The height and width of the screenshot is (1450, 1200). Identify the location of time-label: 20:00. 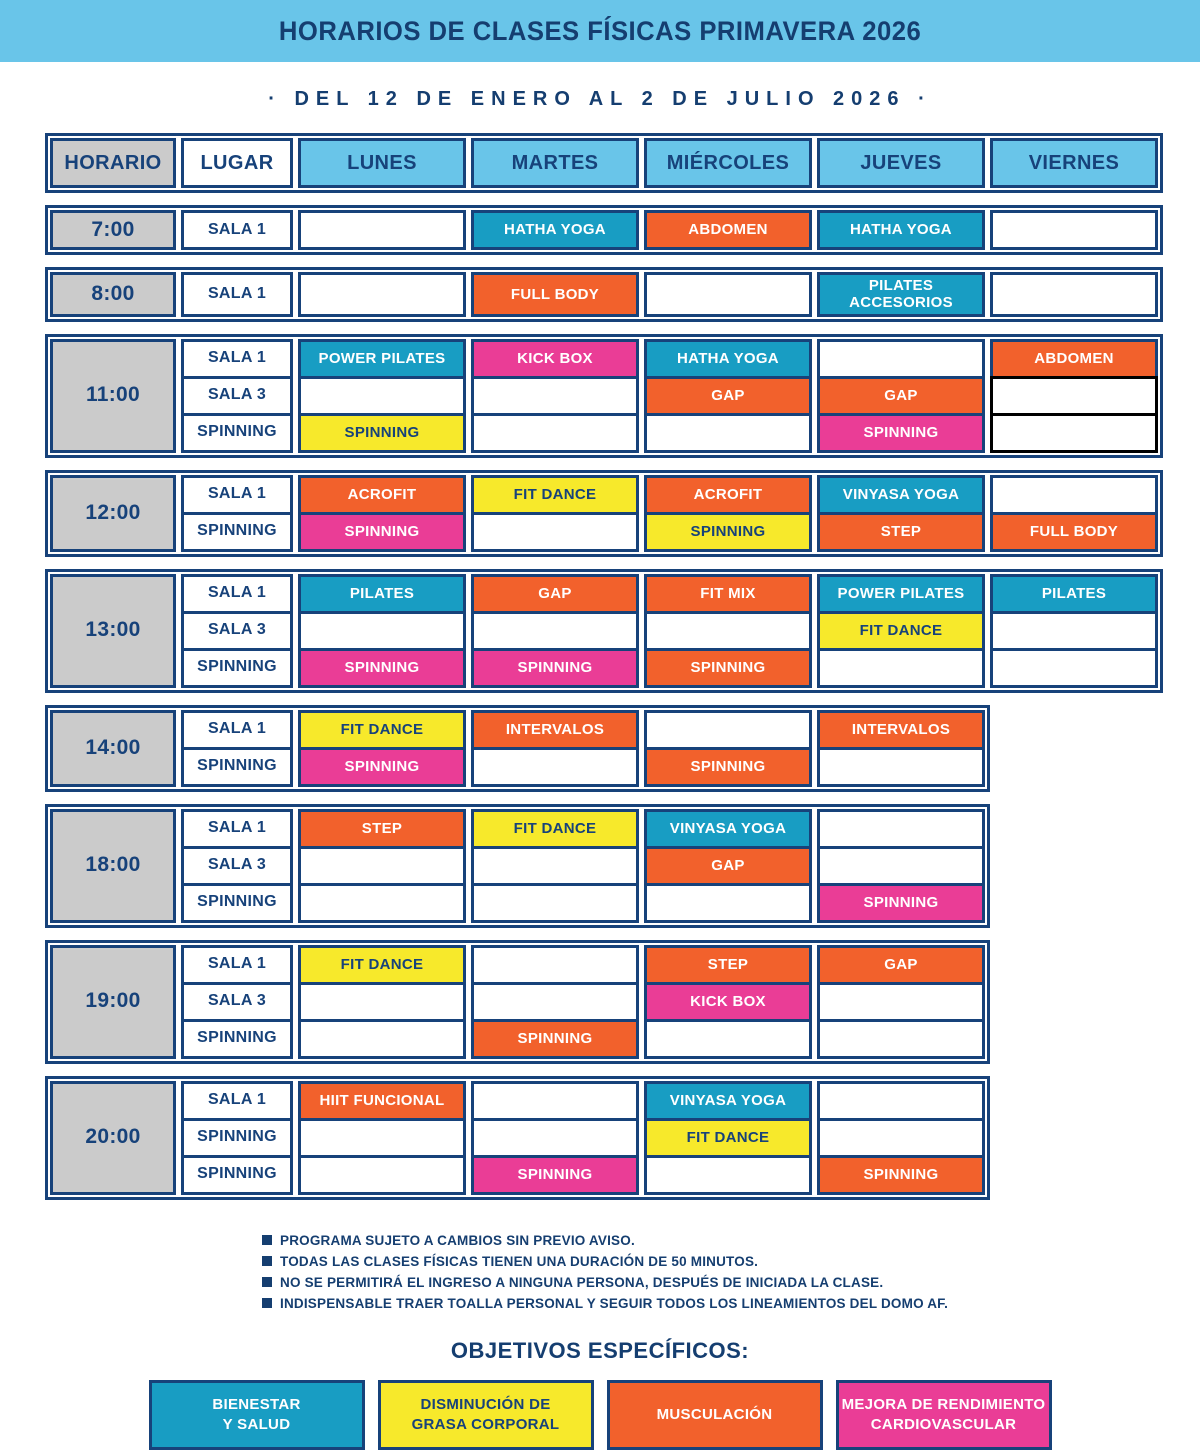
(113, 1137).